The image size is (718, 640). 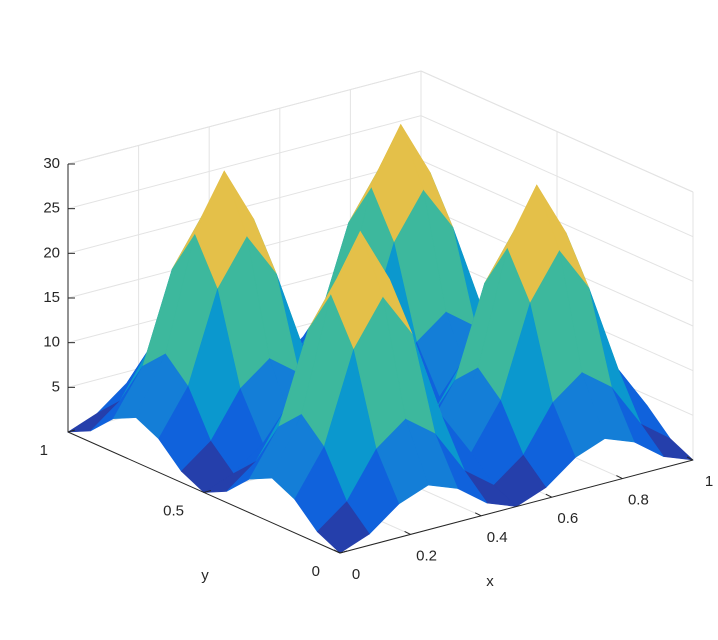 What do you see at coordinates (173, 510) in the screenshot?
I see `y-tick-label: 0.5` at bounding box center [173, 510].